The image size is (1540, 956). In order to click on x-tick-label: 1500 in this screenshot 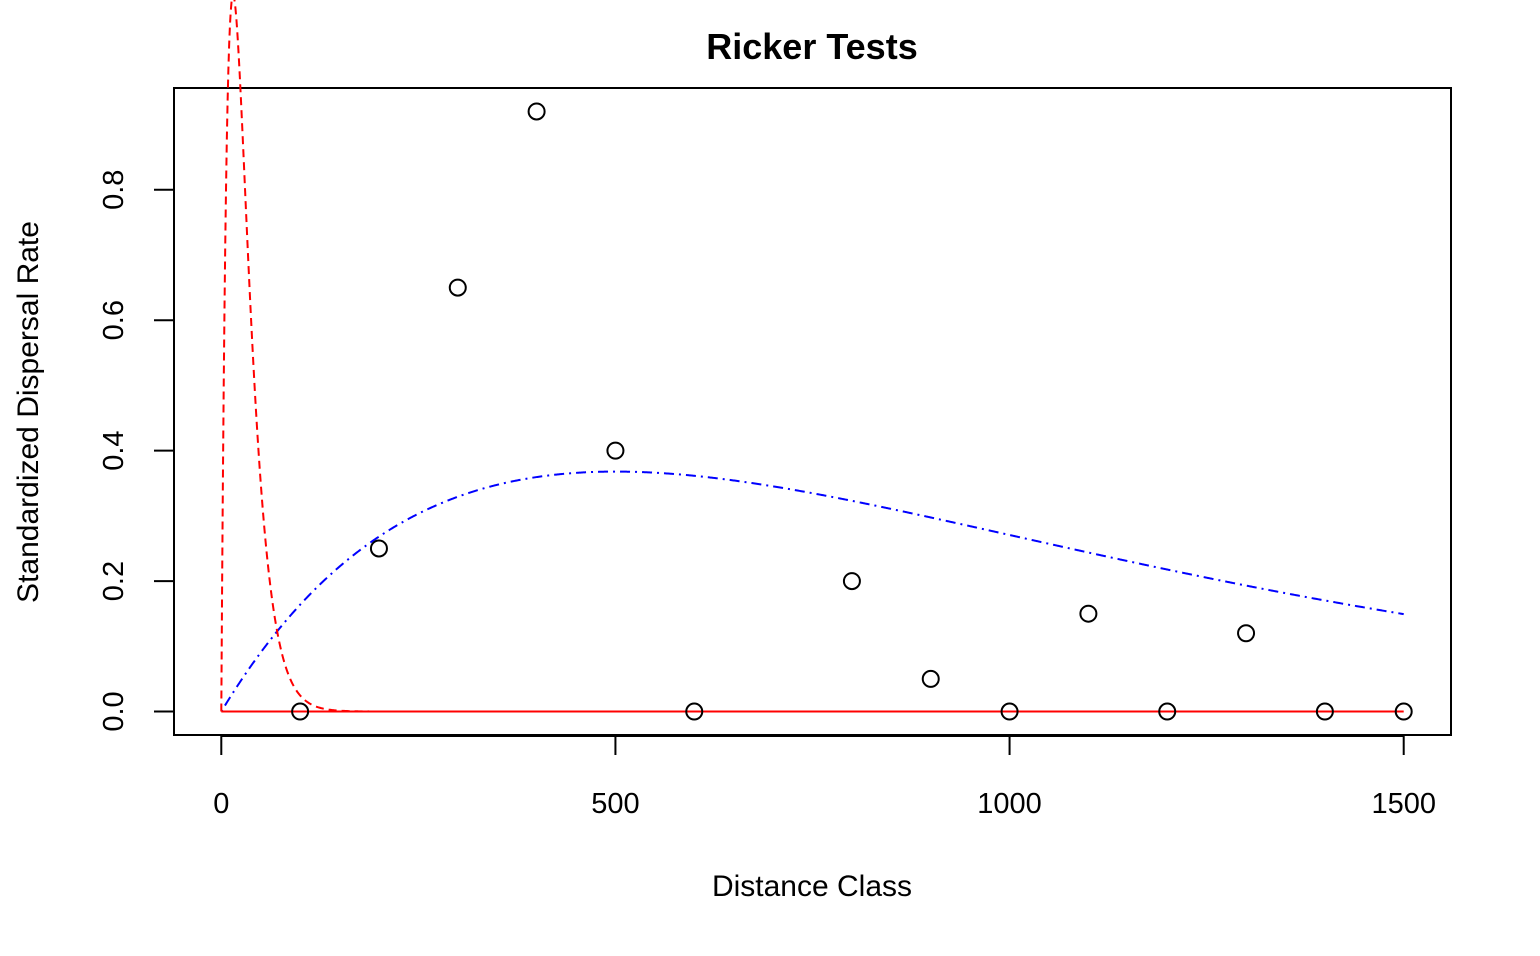, I will do `click(1403, 804)`.